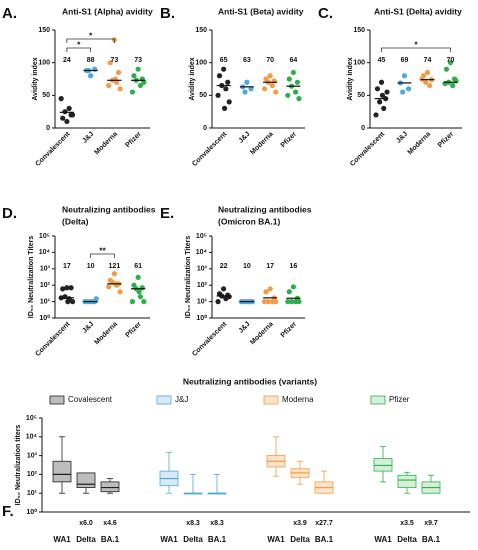 The image size is (478, 550). I want to click on y-tick-label: 10², so click(32, 474).